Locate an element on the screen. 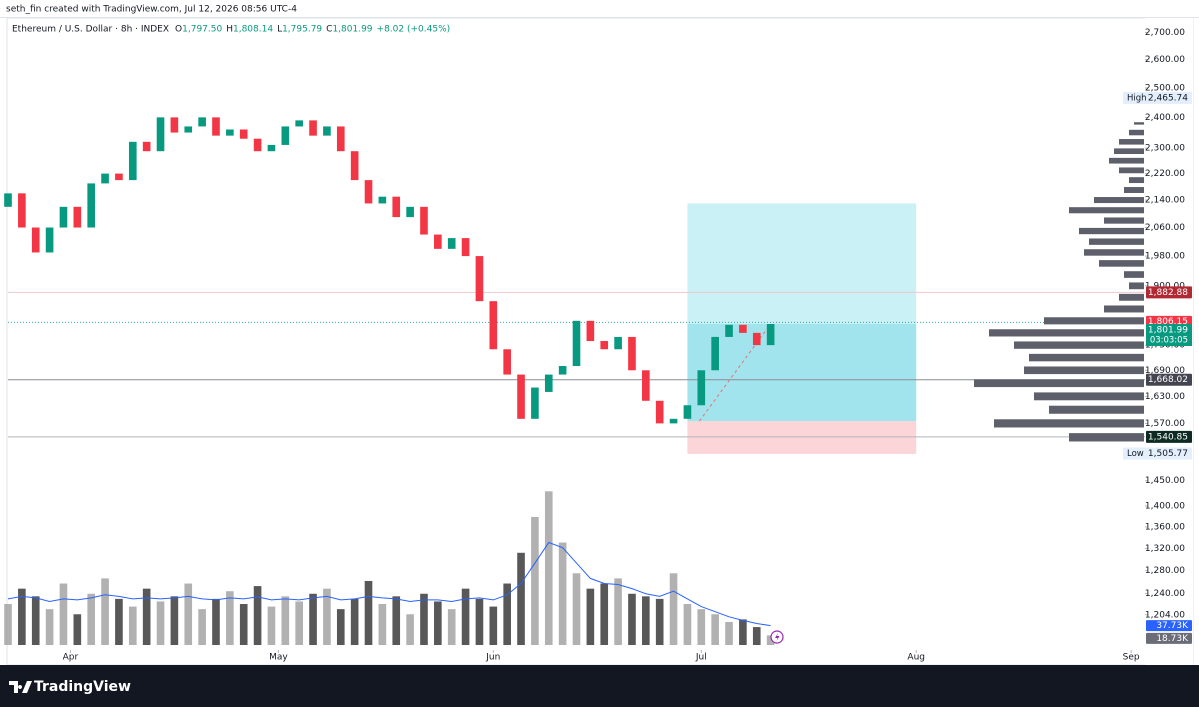  x-tick-label: Sep is located at coordinates (1131, 658).